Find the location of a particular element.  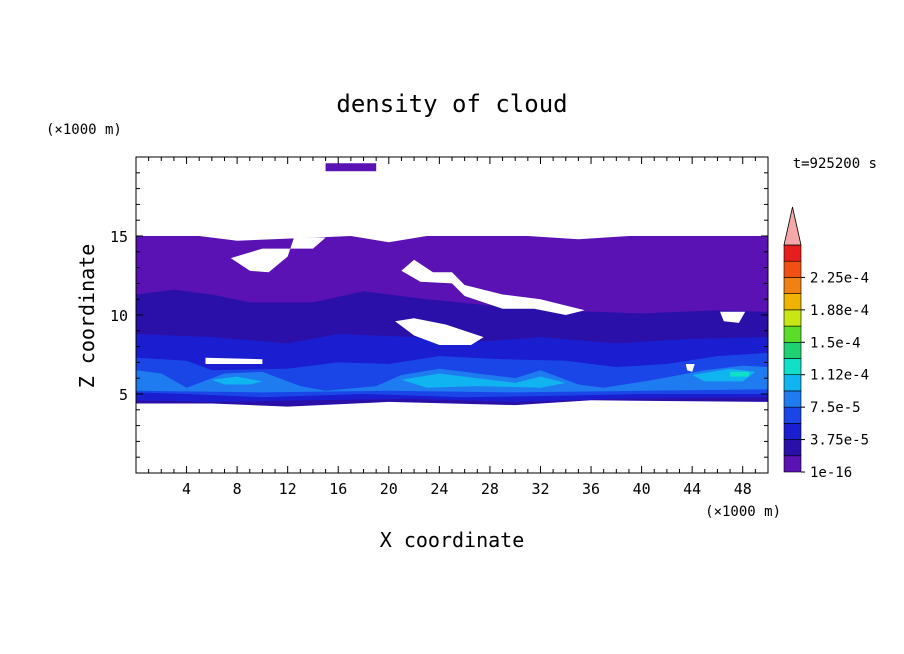

colorbar-tick-label: 1.5e-4 is located at coordinates (835, 343).